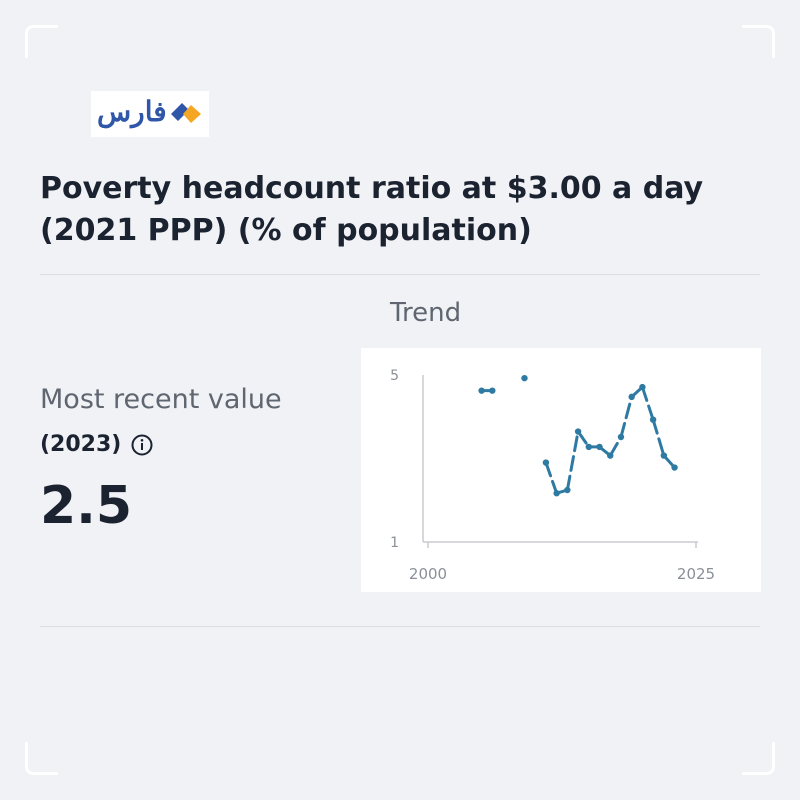 Image resolution: width=800 pixels, height=800 pixels. I want to click on y-tick-label: 1, so click(394, 543).